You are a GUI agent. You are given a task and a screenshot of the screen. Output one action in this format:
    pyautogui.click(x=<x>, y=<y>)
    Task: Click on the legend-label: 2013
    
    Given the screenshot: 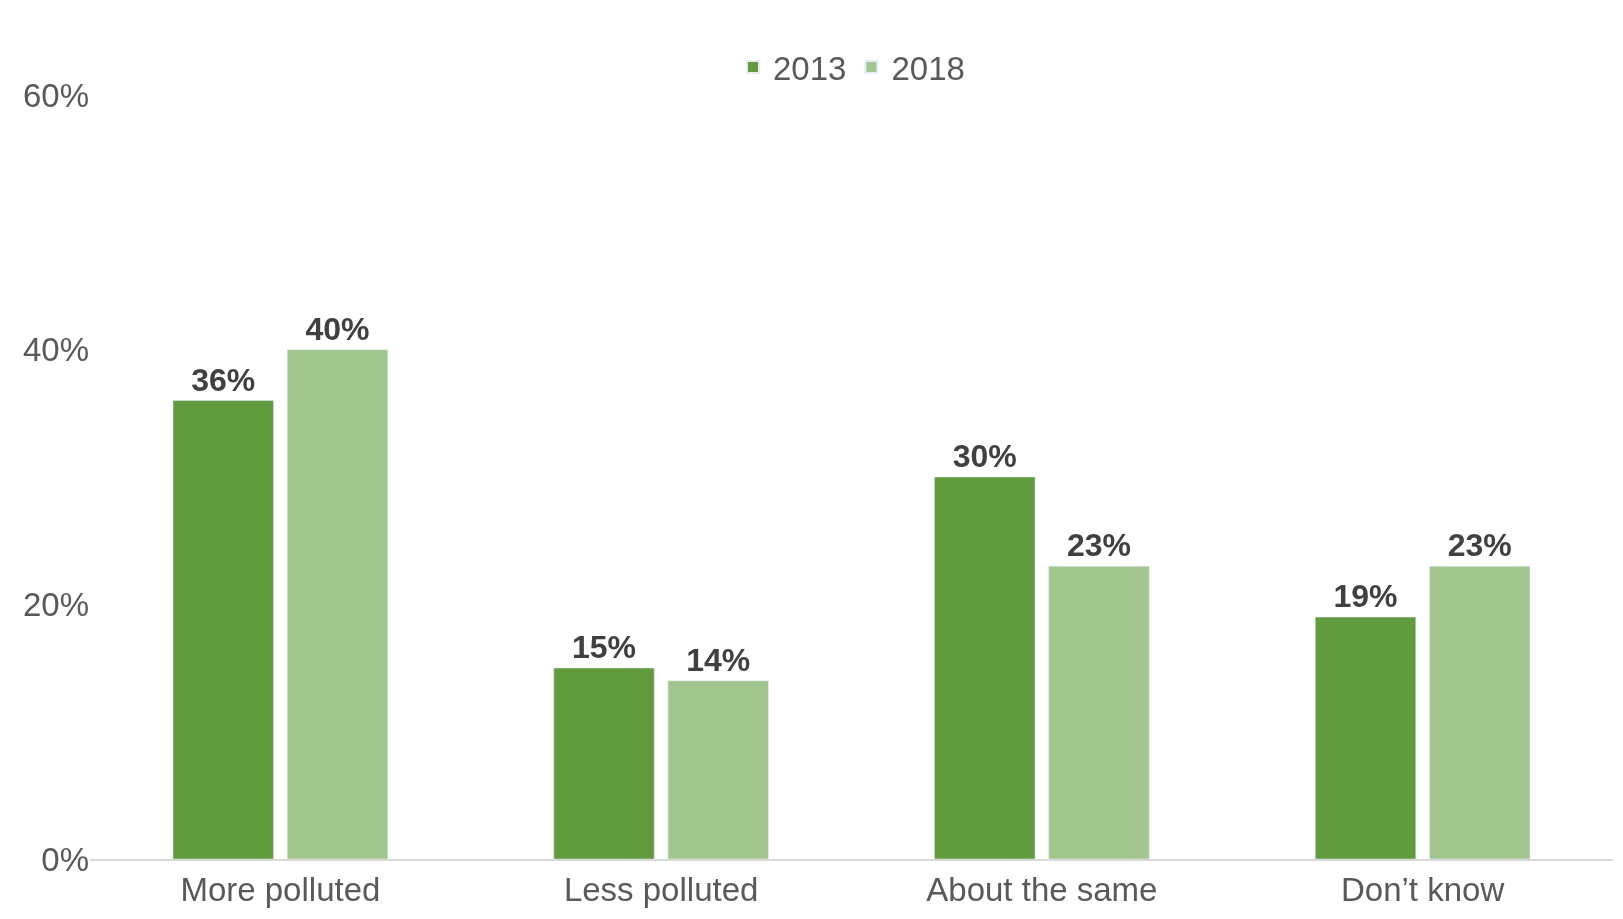 What is the action you would take?
    pyautogui.click(x=810, y=68)
    